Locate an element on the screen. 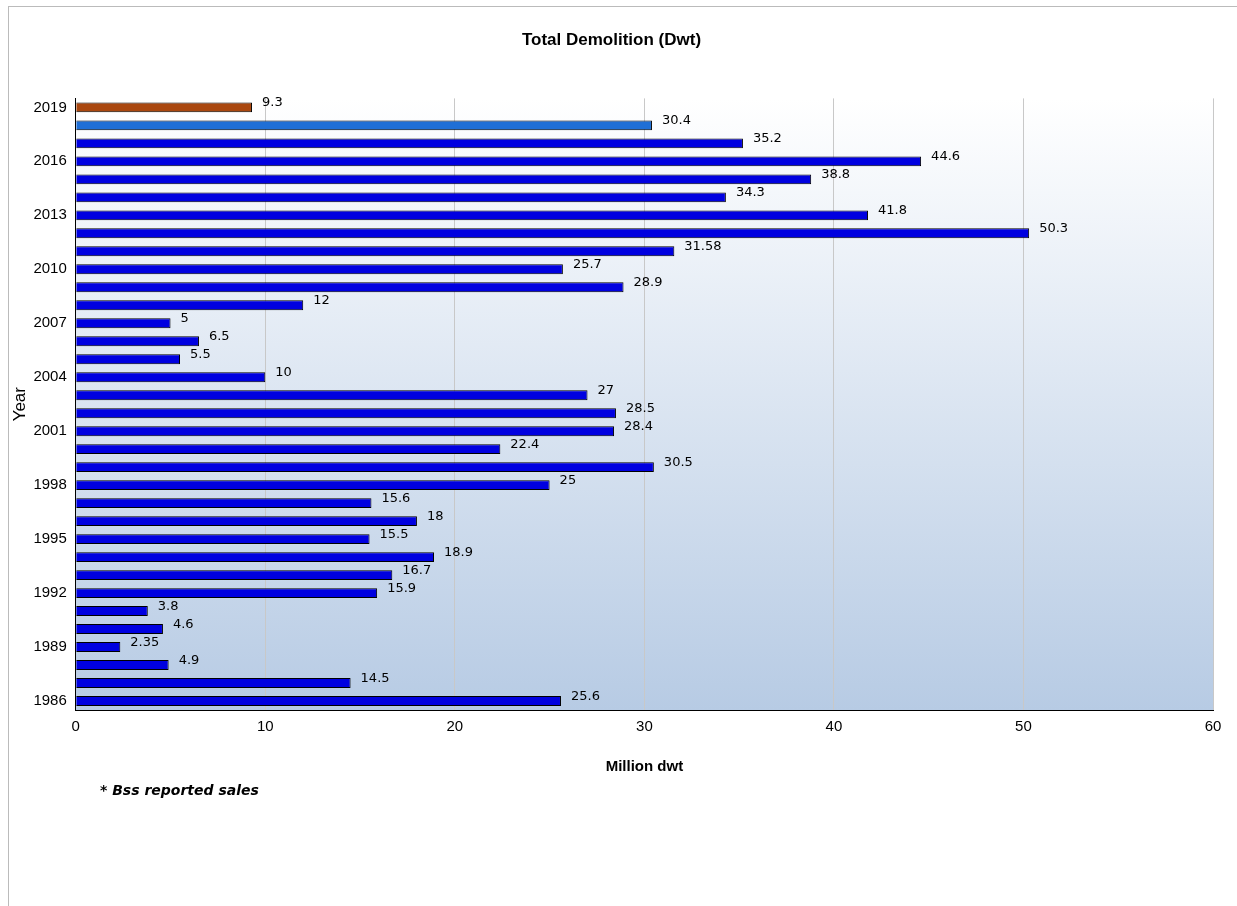 The image size is (1237, 906). y-tick-label: 2010 is located at coordinates (50, 268).